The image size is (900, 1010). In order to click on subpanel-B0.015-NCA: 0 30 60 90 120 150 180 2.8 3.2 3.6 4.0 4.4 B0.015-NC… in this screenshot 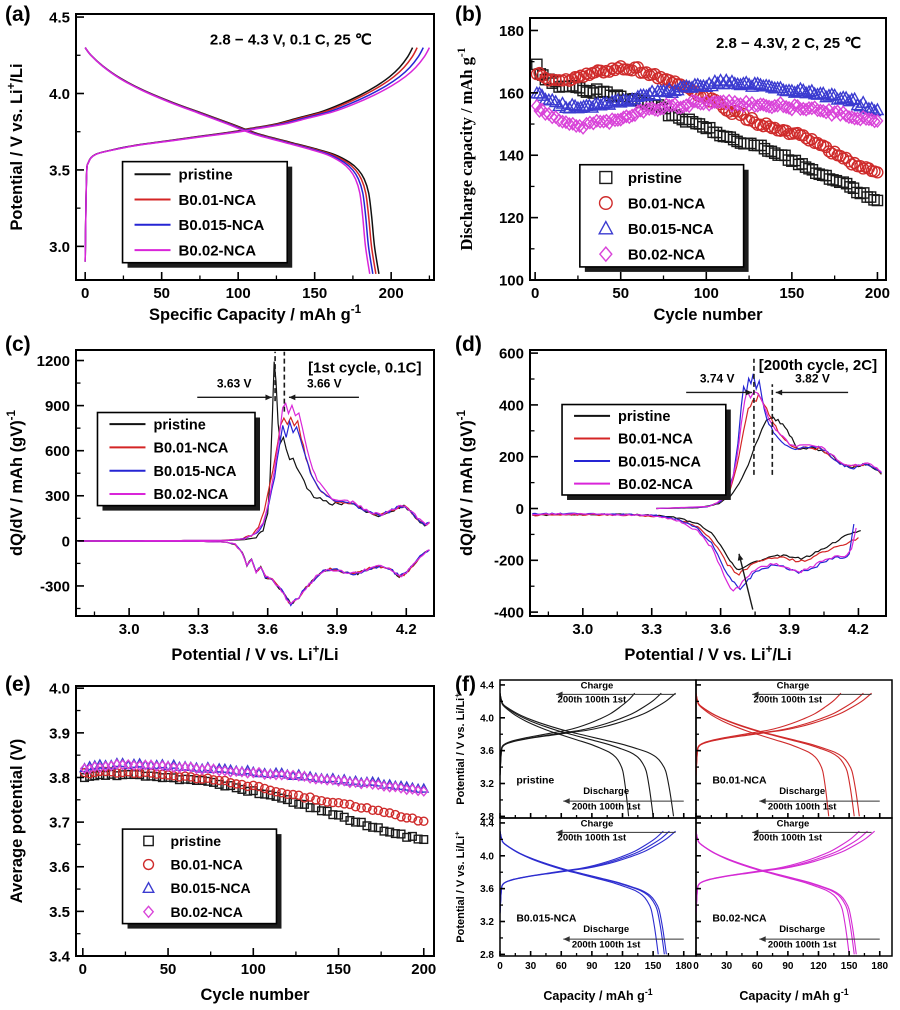, I will do `click(588, 894)`.